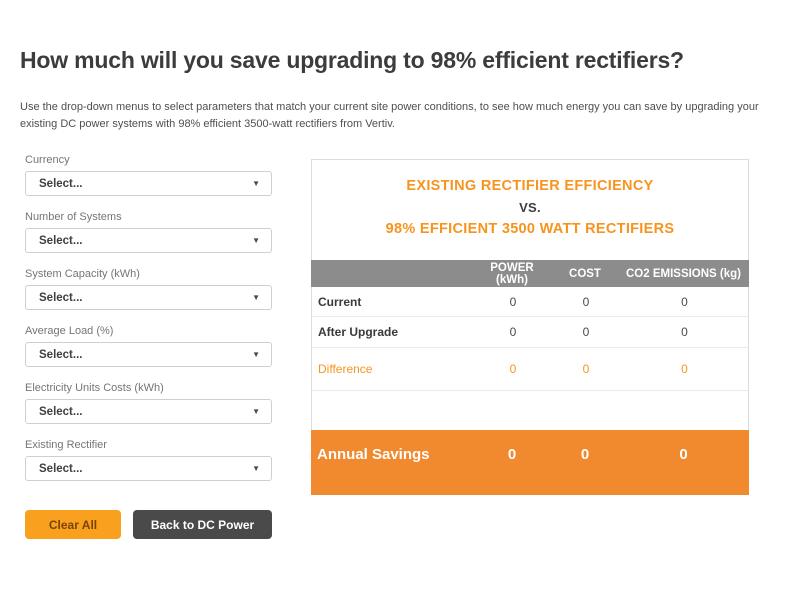 This screenshot has width=800, height=600. Describe the element at coordinates (148, 240) in the screenshot. I see `number-of-systems-select: Select... ▼` at that location.